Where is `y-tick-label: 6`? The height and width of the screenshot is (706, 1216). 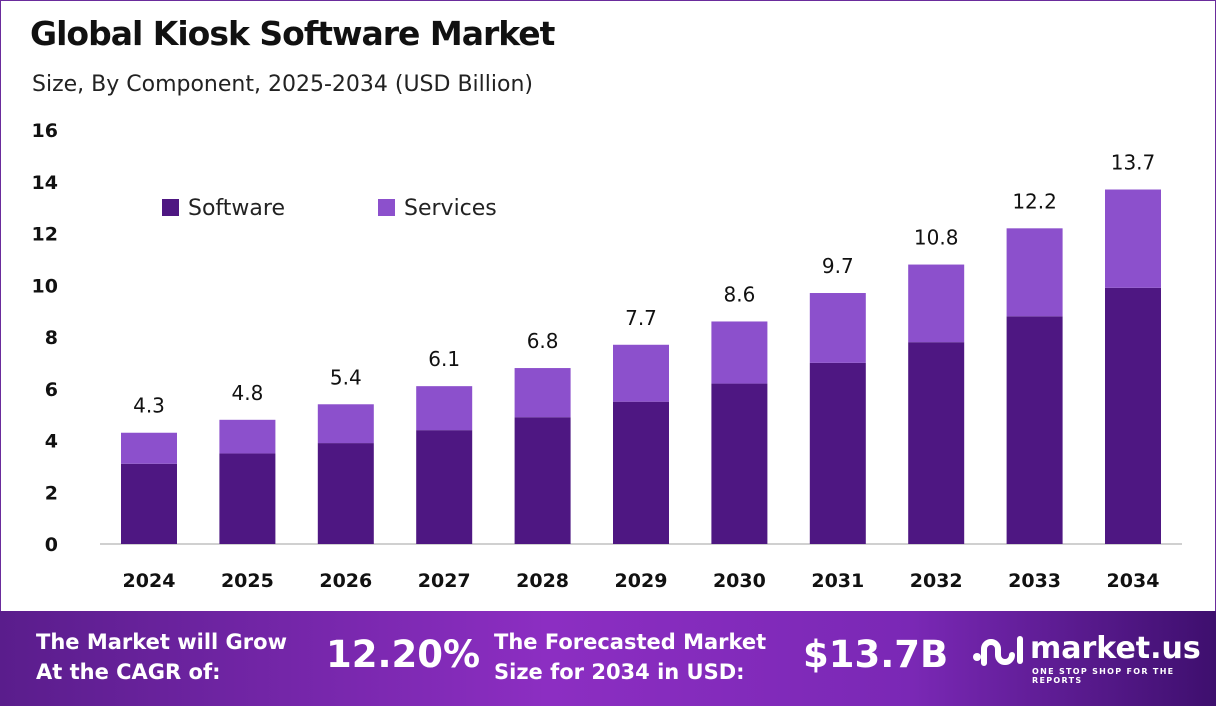 y-tick-label: 6 is located at coordinates (51, 390).